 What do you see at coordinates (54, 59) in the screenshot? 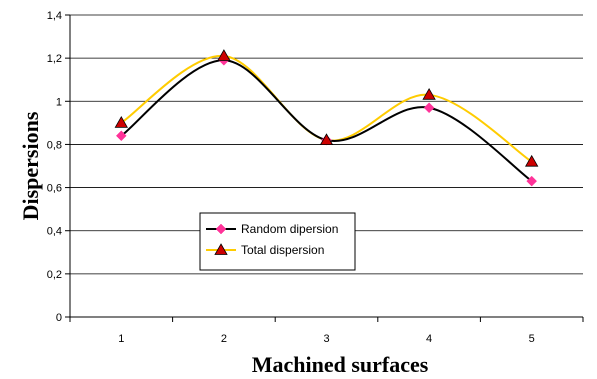
I see `y-tick-label: 1,2` at bounding box center [54, 59].